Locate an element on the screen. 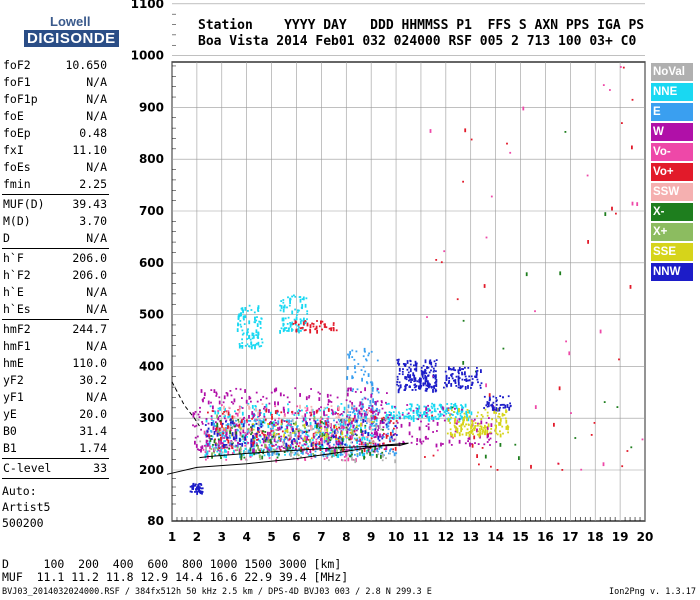  param-key: foEp is located at coordinates (17, 133).